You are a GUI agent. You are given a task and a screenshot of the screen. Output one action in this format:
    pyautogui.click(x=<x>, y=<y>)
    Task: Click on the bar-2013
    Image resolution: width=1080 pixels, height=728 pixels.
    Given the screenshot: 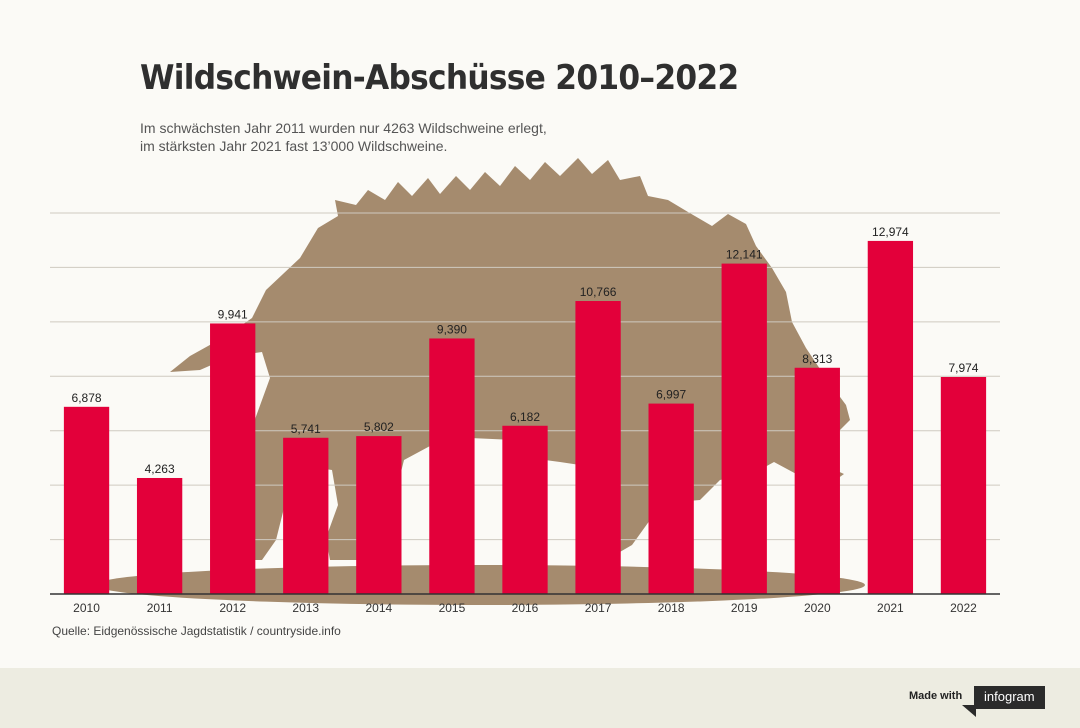 What is the action you would take?
    pyautogui.click(x=306, y=515)
    